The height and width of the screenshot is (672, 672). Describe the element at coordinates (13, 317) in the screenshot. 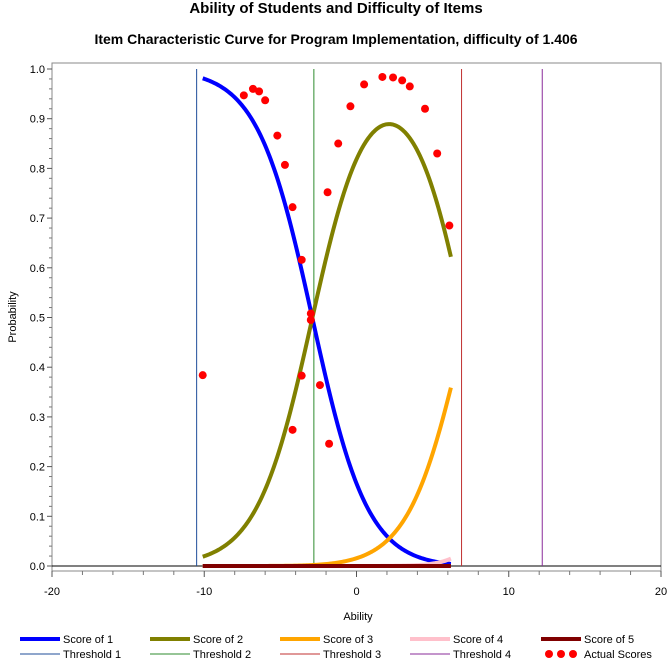

I see `y-axis-label: Probability` at that location.